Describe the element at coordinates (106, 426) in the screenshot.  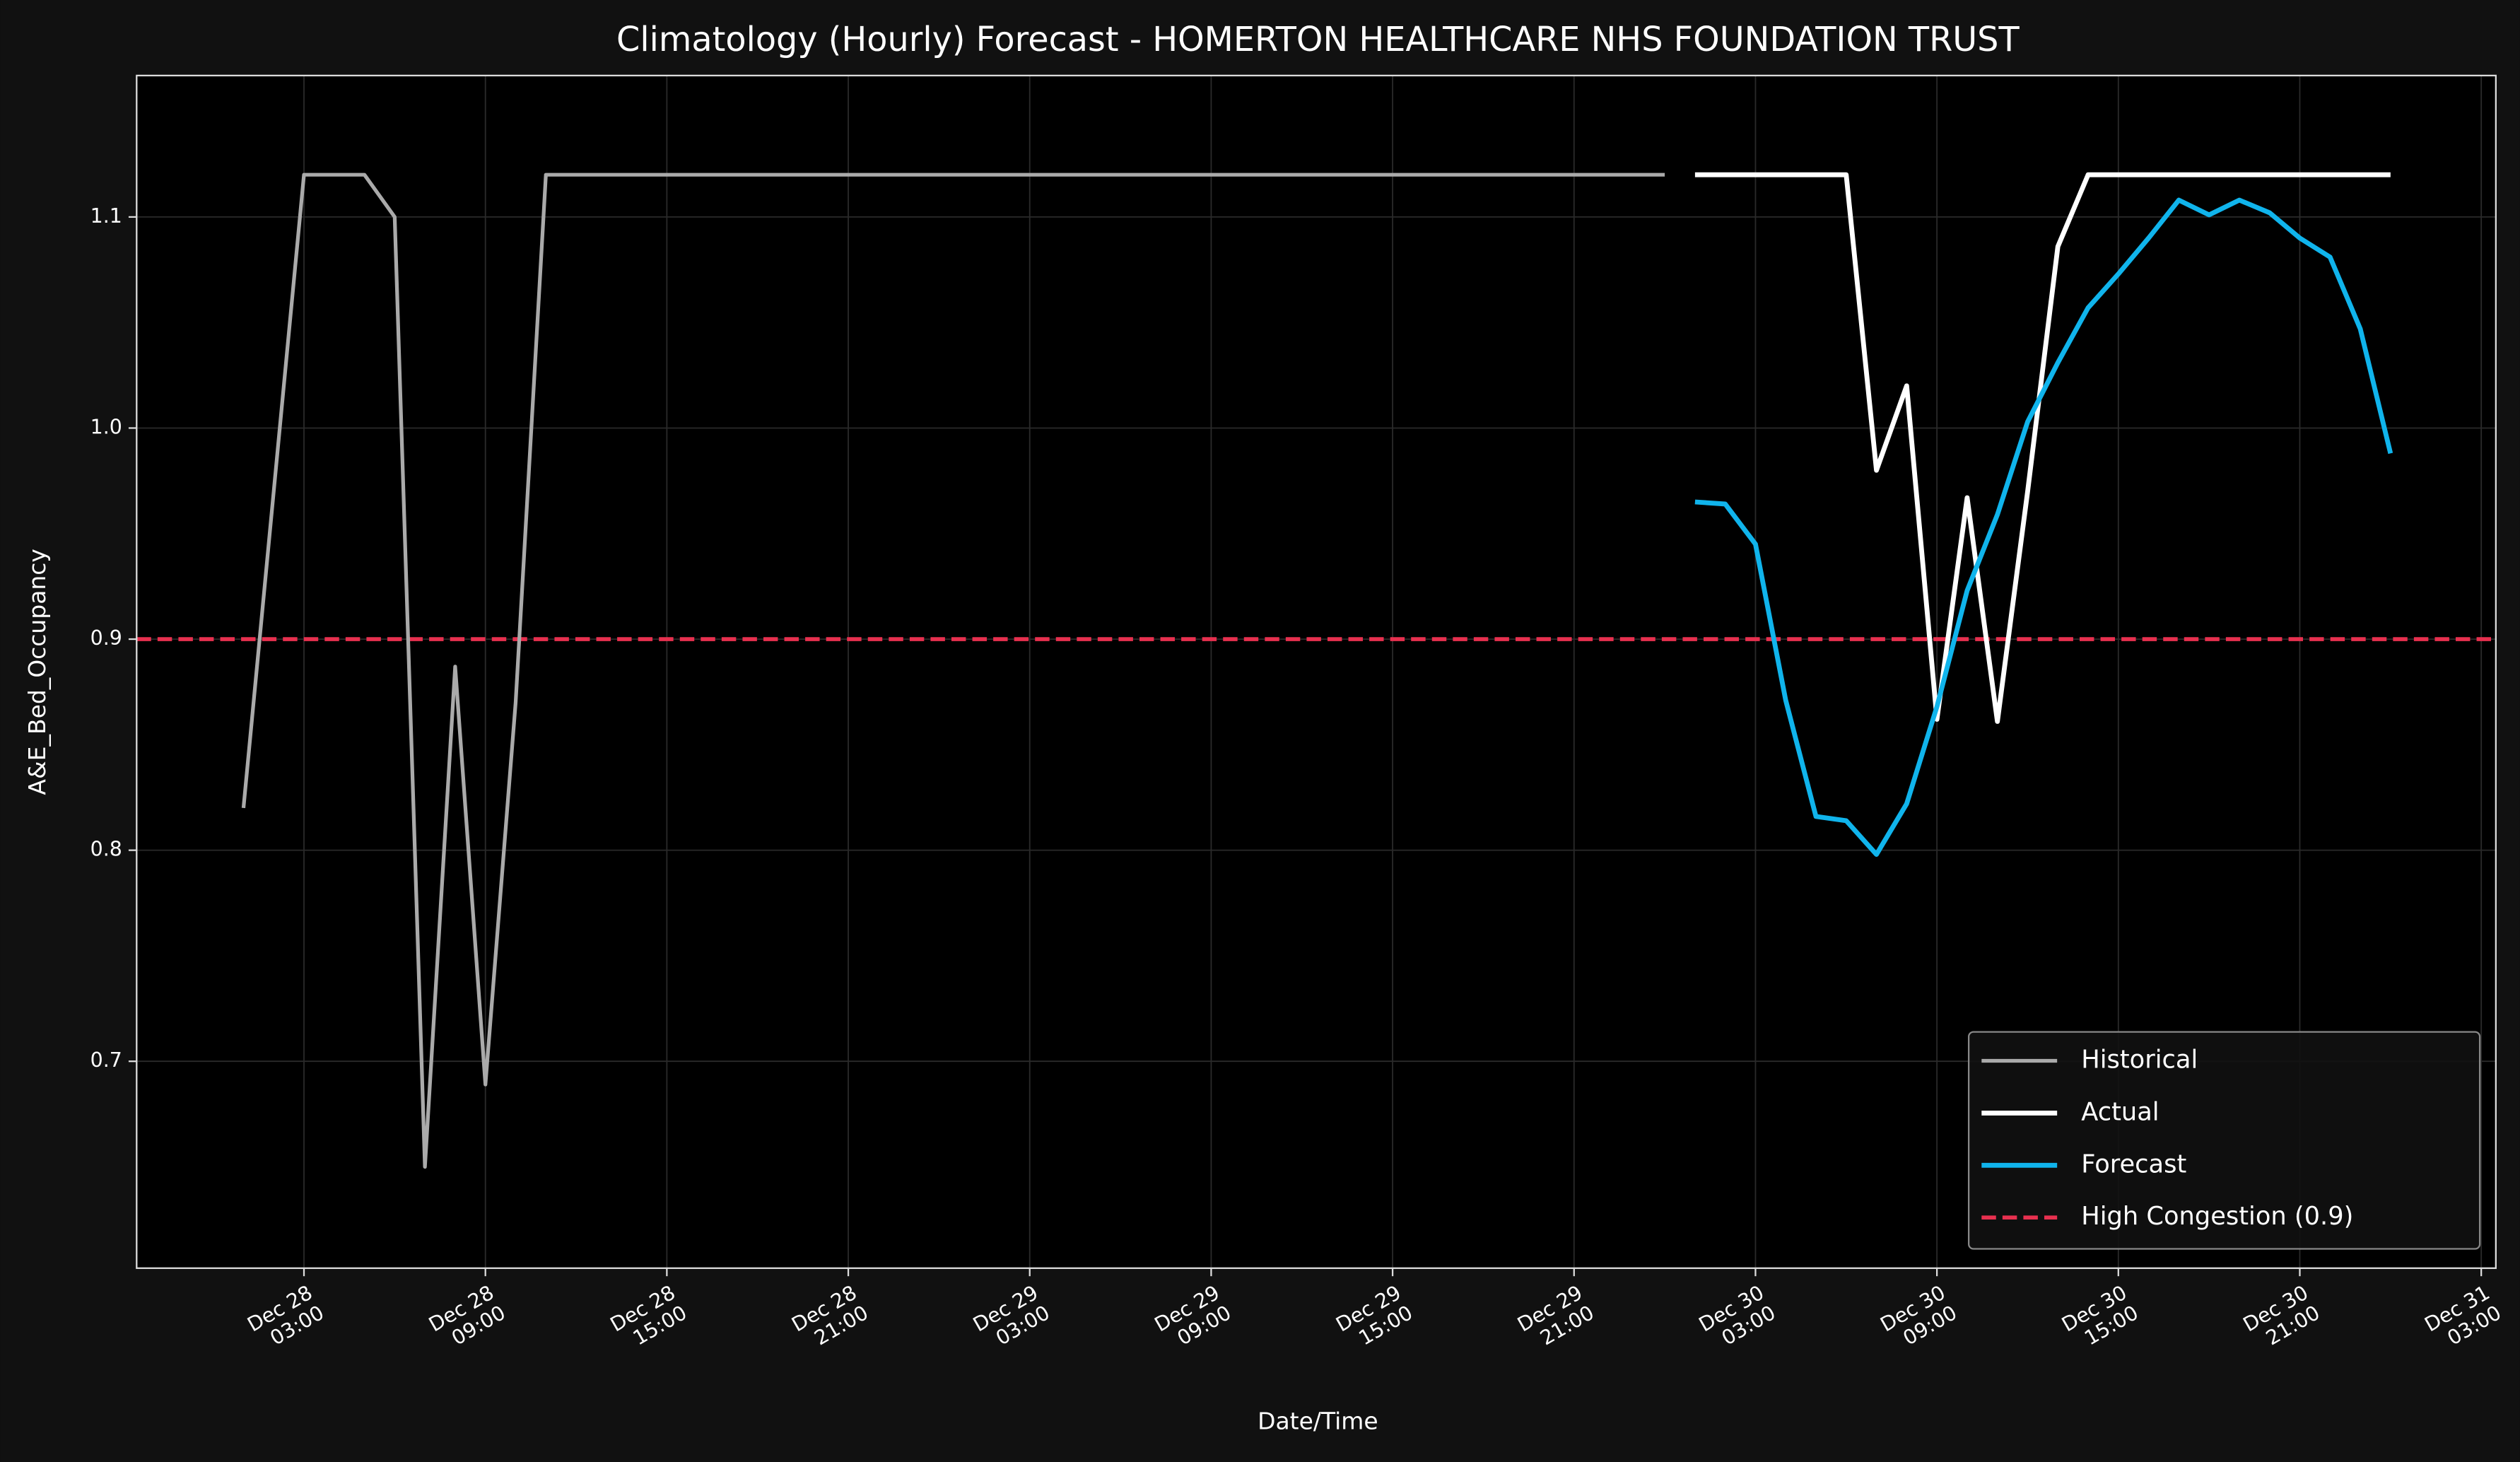
I see `y-tick-label: 1.0` at that location.